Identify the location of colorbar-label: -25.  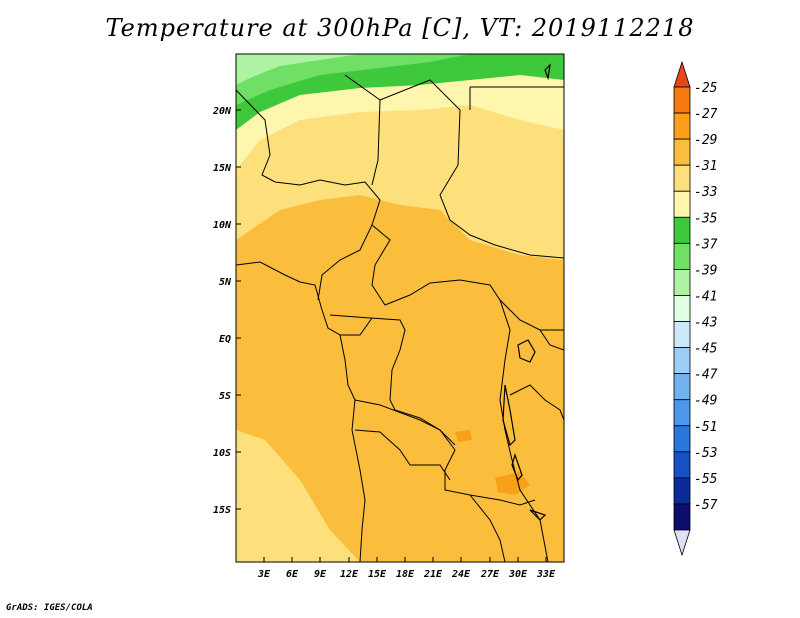
(706, 88).